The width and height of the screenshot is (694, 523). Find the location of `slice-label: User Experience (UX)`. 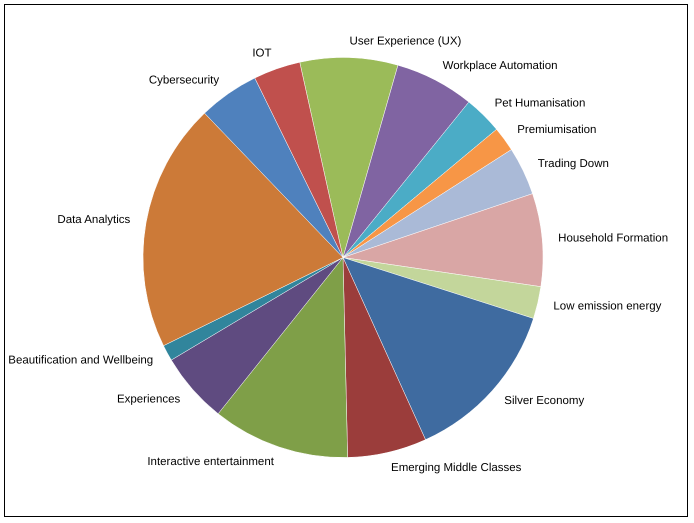

slice-label: User Experience (UX) is located at coordinates (406, 42).